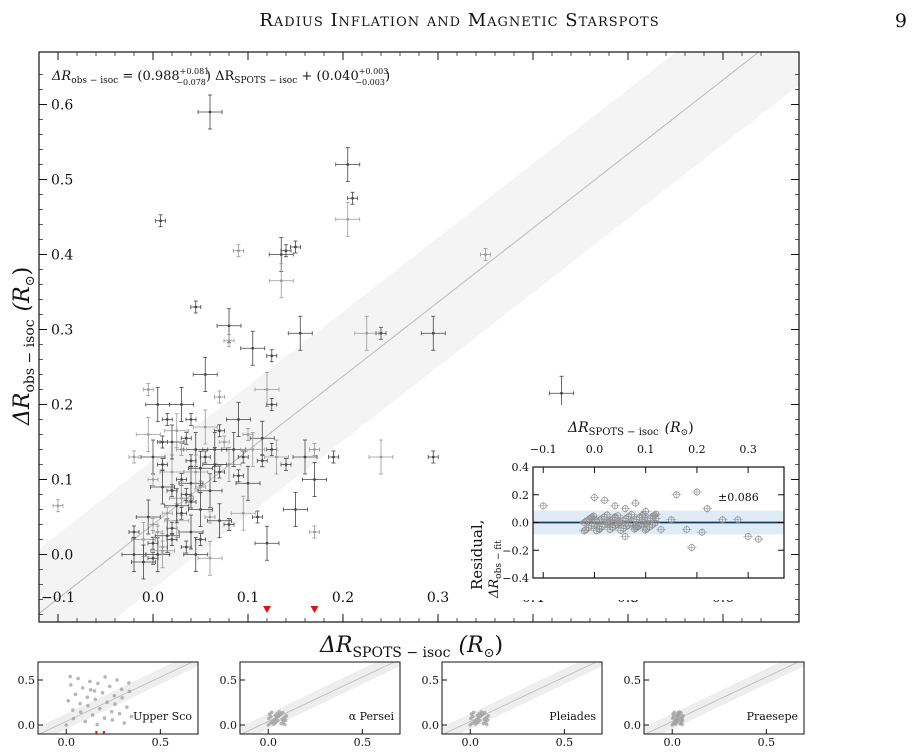 The height and width of the screenshot is (753, 919). What do you see at coordinates (58, 598) in the screenshot?
I see `x-tick-label: −0.1` at bounding box center [58, 598].